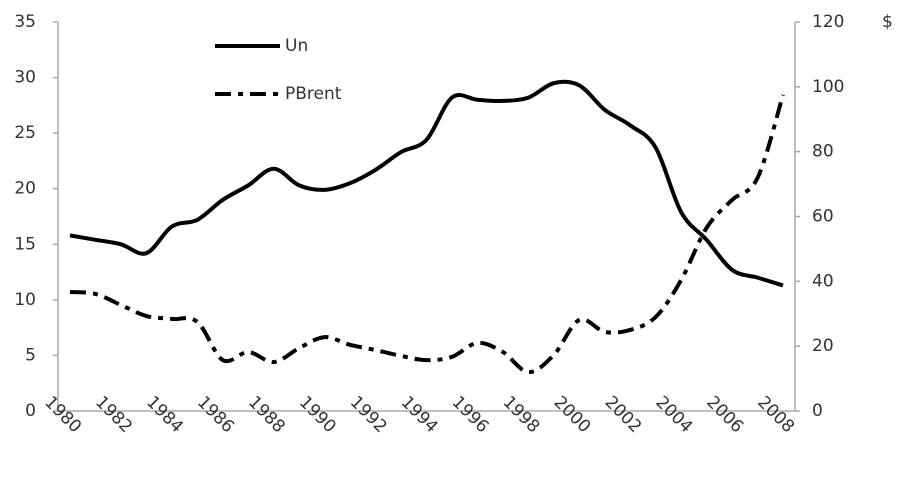 The image size is (897, 488). What do you see at coordinates (25, 78) in the screenshot?
I see `y-tick-label: 30` at bounding box center [25, 78].